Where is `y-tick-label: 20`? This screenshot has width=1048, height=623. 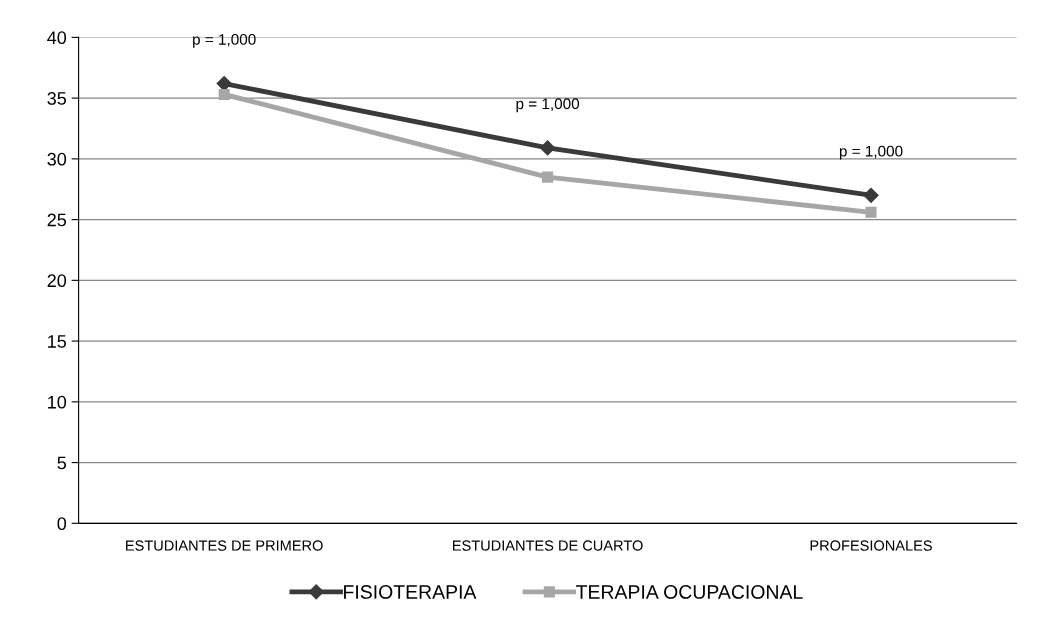 y-tick-label: 20 is located at coordinates (57, 281).